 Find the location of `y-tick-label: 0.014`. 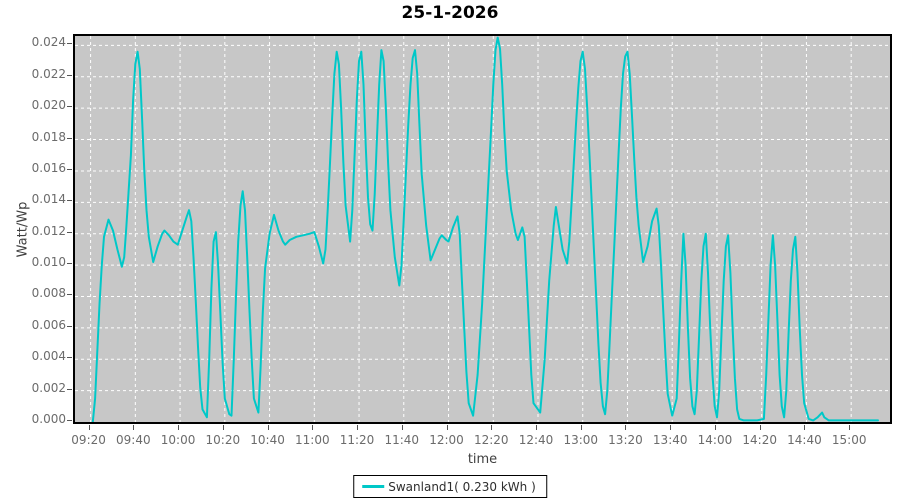

y-tick-label: 0.014 is located at coordinates (48, 199).